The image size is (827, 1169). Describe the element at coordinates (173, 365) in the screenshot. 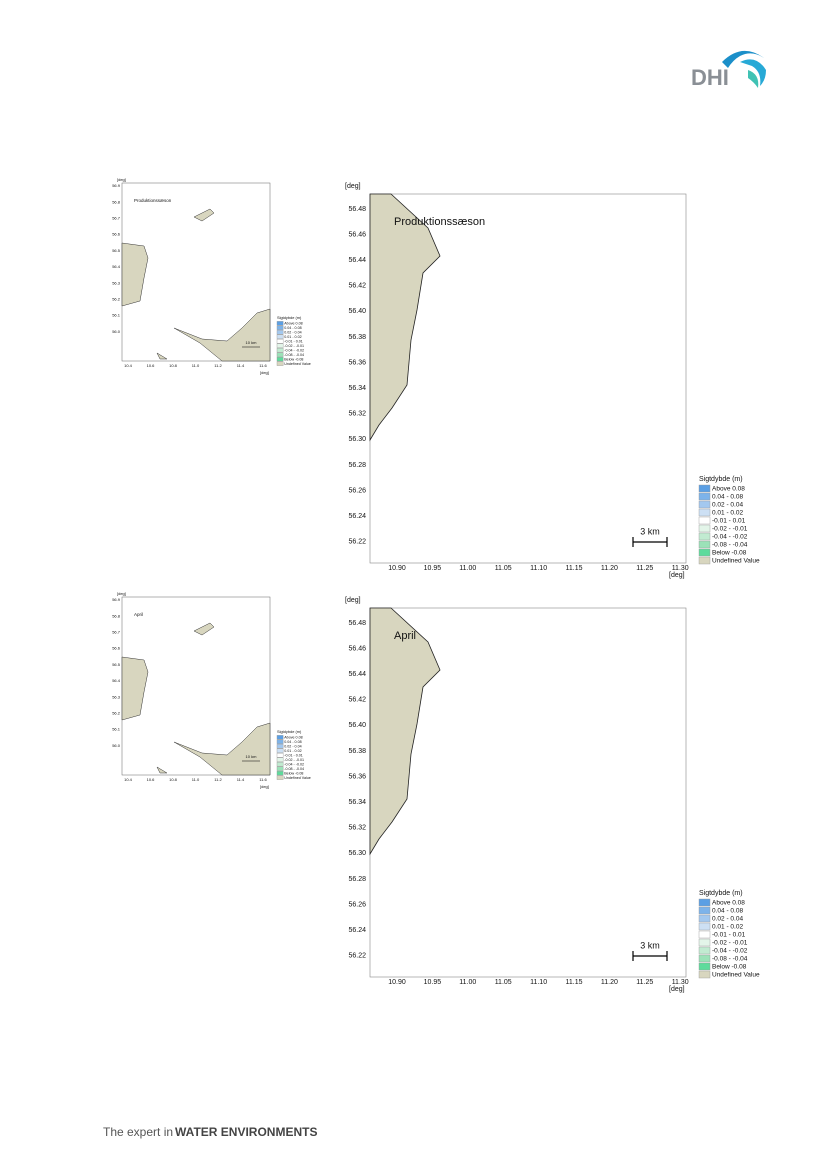

I see `overview-x-tick-label: 10.8` at that location.